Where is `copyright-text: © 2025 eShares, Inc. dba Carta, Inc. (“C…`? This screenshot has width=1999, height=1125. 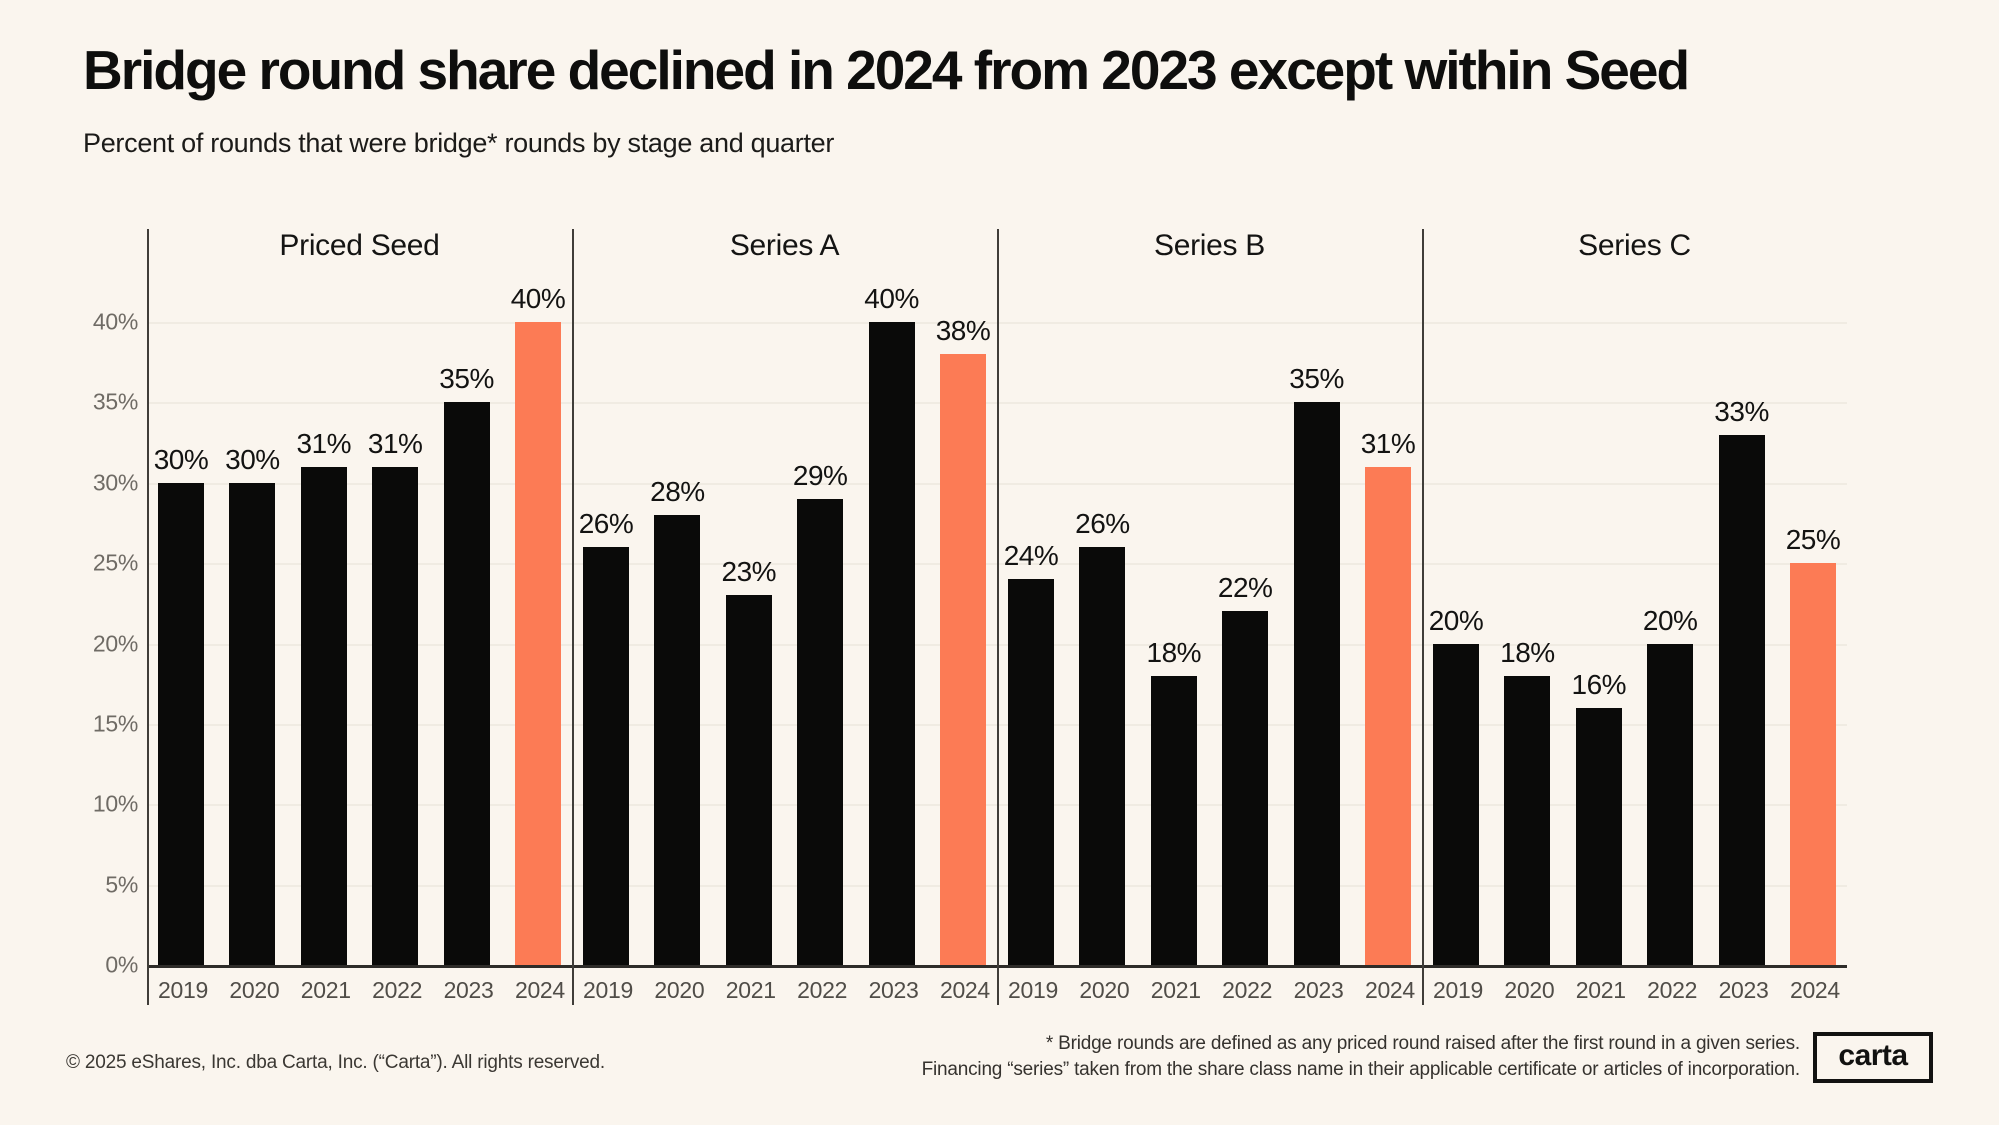 copyright-text: © 2025 eShares, Inc. dba Carta, Inc. (“C… is located at coordinates (335, 1062).